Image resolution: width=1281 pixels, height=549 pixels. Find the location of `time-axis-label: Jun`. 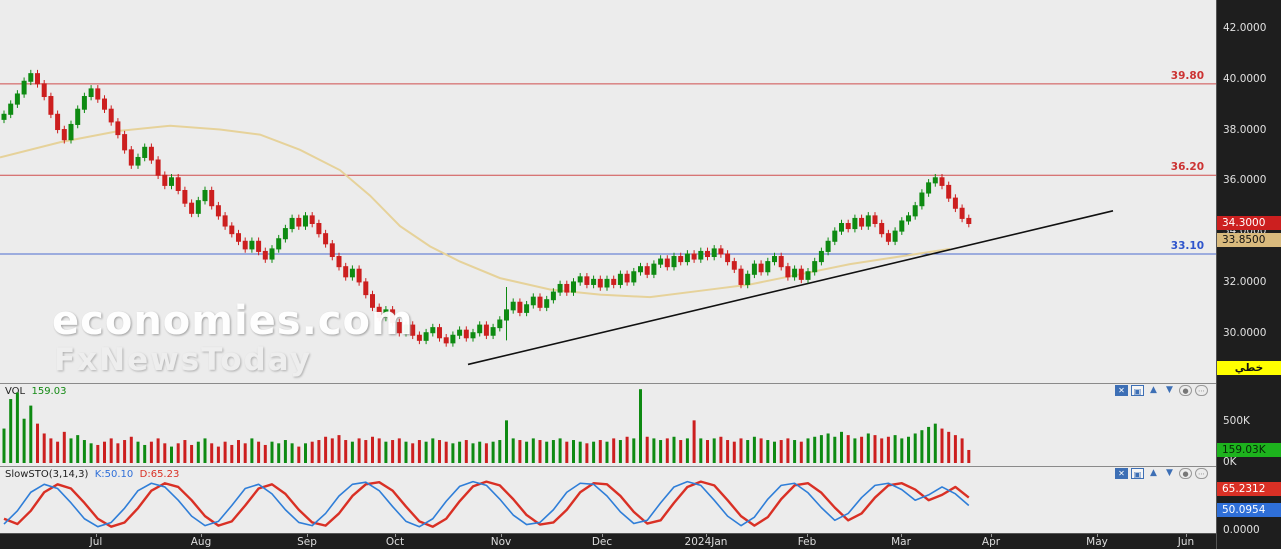

time-axis-label: Jun is located at coordinates (1186, 542).